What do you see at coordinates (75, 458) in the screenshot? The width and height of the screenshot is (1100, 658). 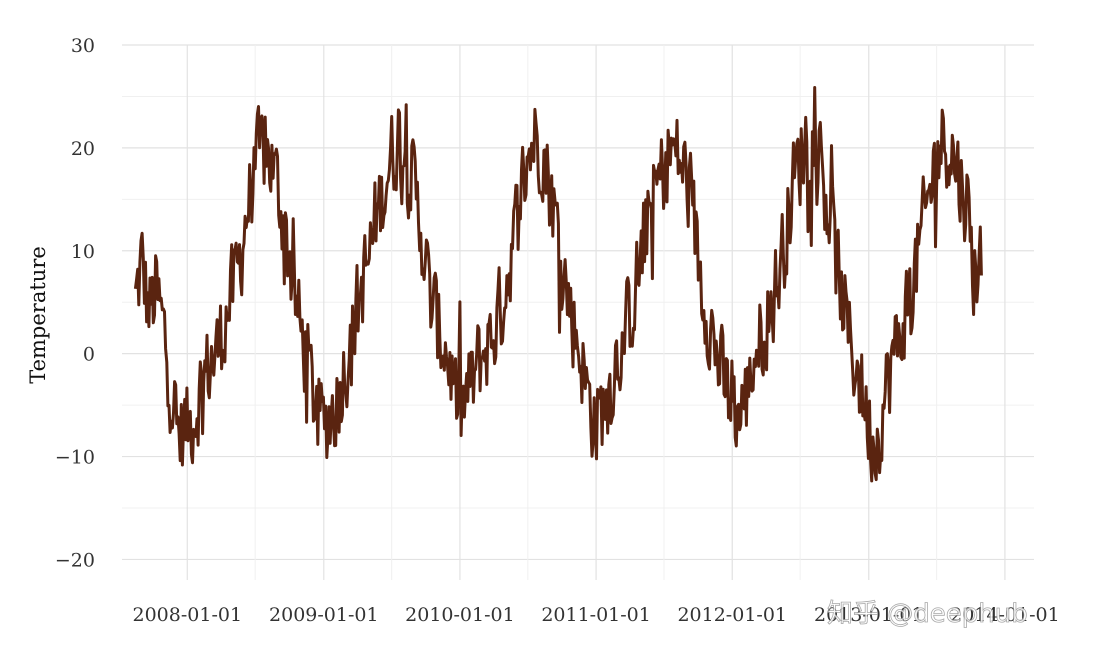 I see `y-tick-label: −10` at bounding box center [75, 458].